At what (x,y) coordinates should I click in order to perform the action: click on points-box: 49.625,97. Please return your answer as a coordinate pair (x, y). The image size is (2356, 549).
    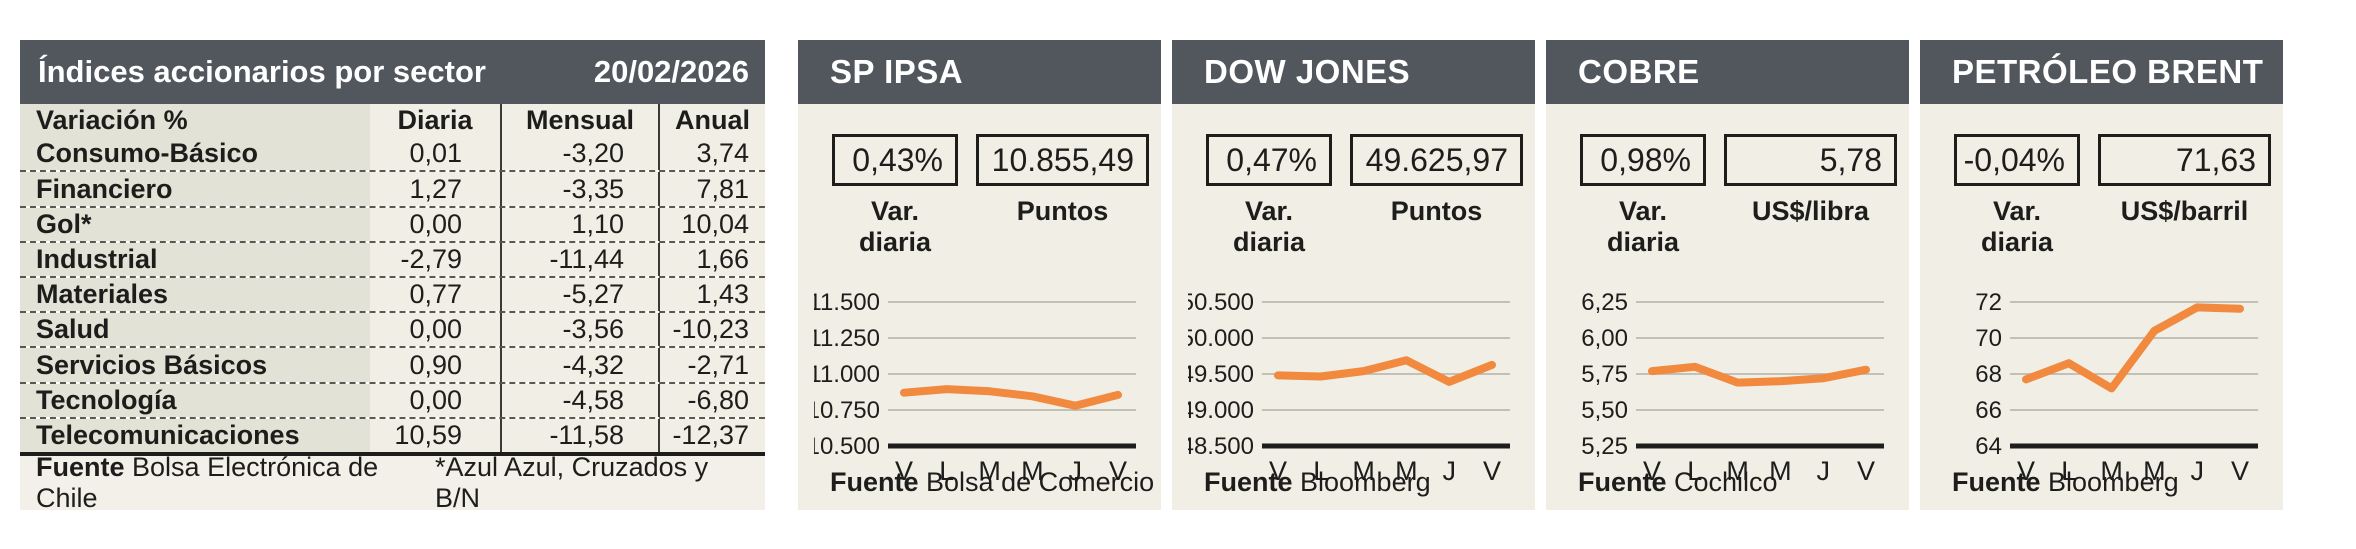
    Looking at the image, I should click on (1436, 160).